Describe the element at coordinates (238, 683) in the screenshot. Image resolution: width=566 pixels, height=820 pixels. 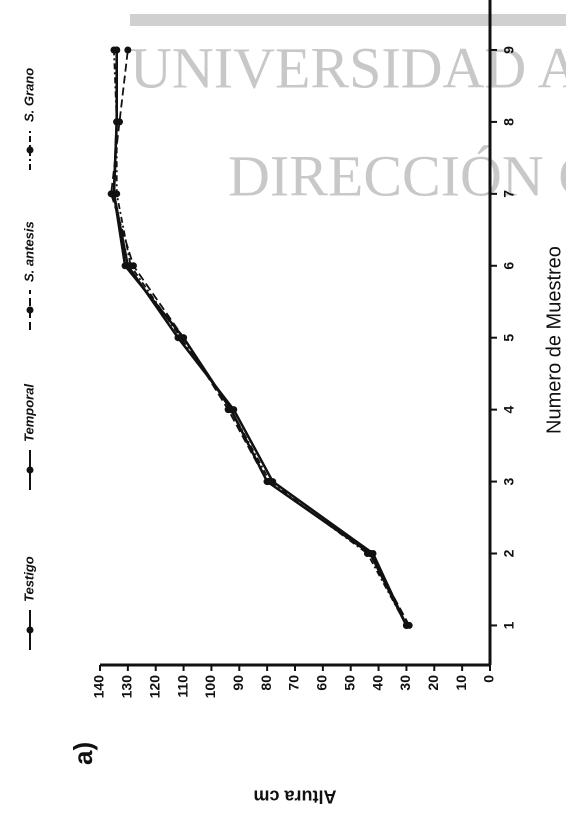
I see `y-tick-label: 90` at that location.